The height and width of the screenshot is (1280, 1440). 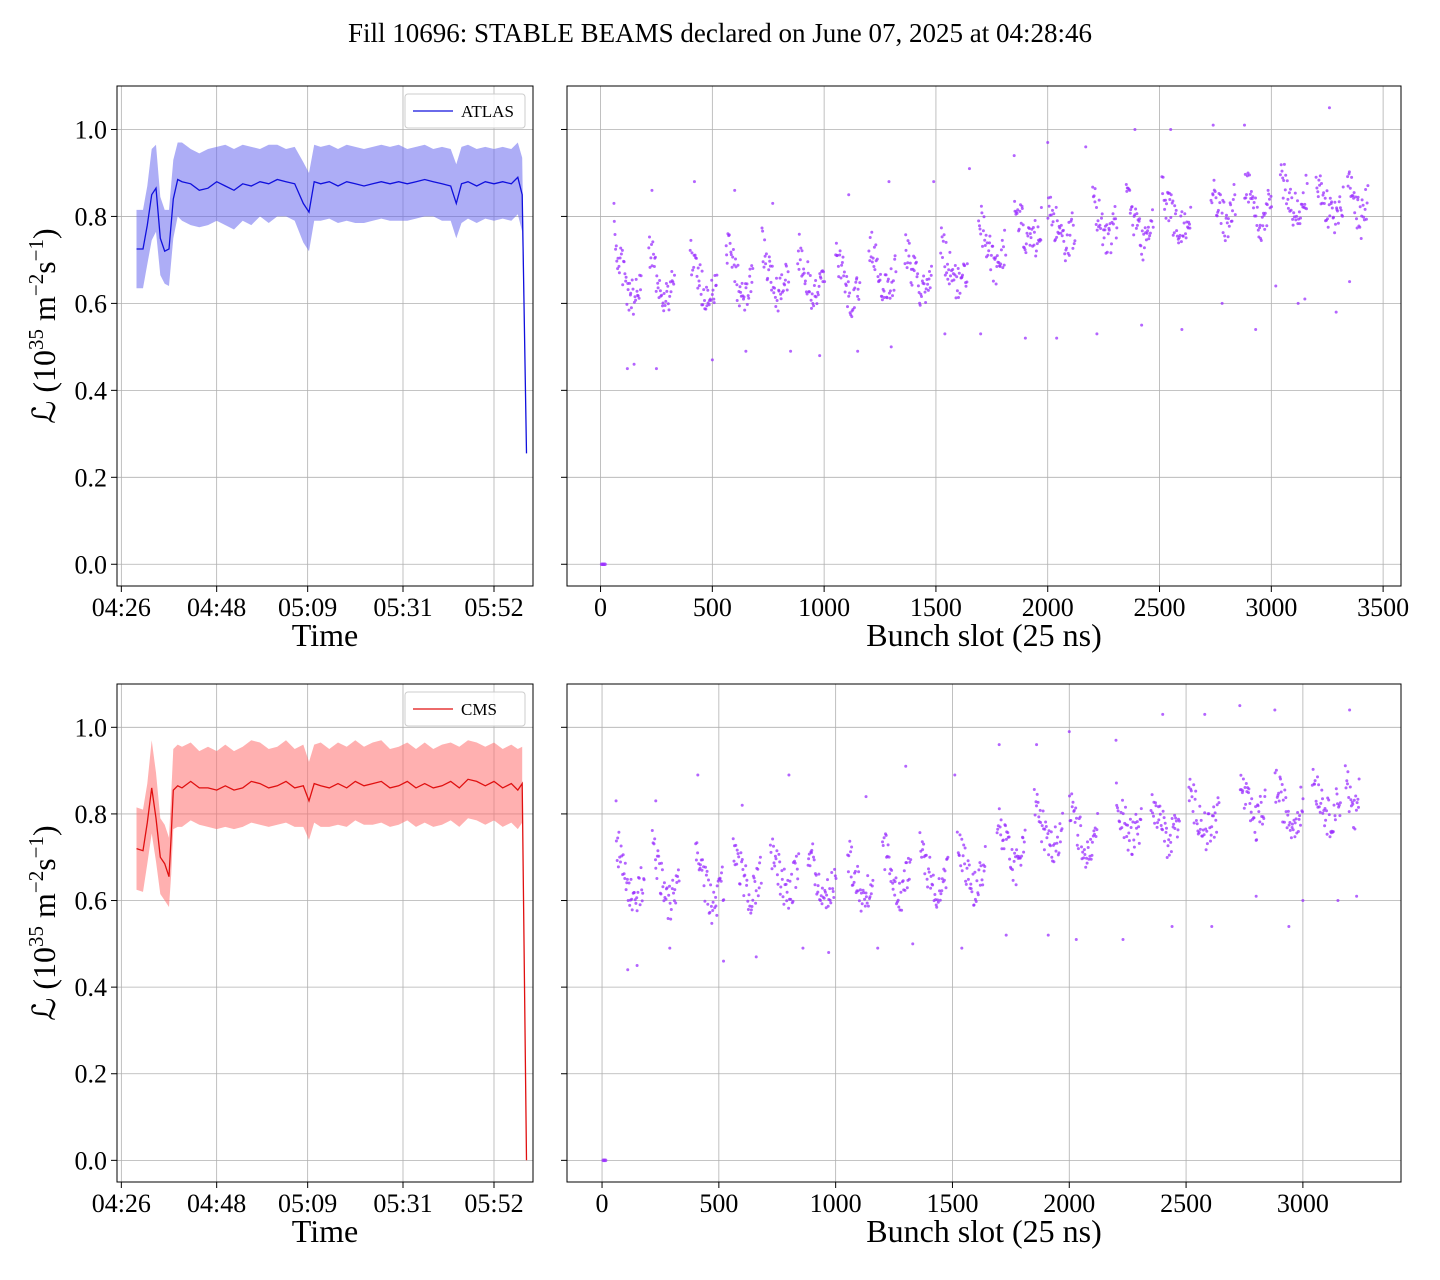 What do you see at coordinates (216, 1203) in the screenshot?
I see `x-tick-label: 04:48` at bounding box center [216, 1203].